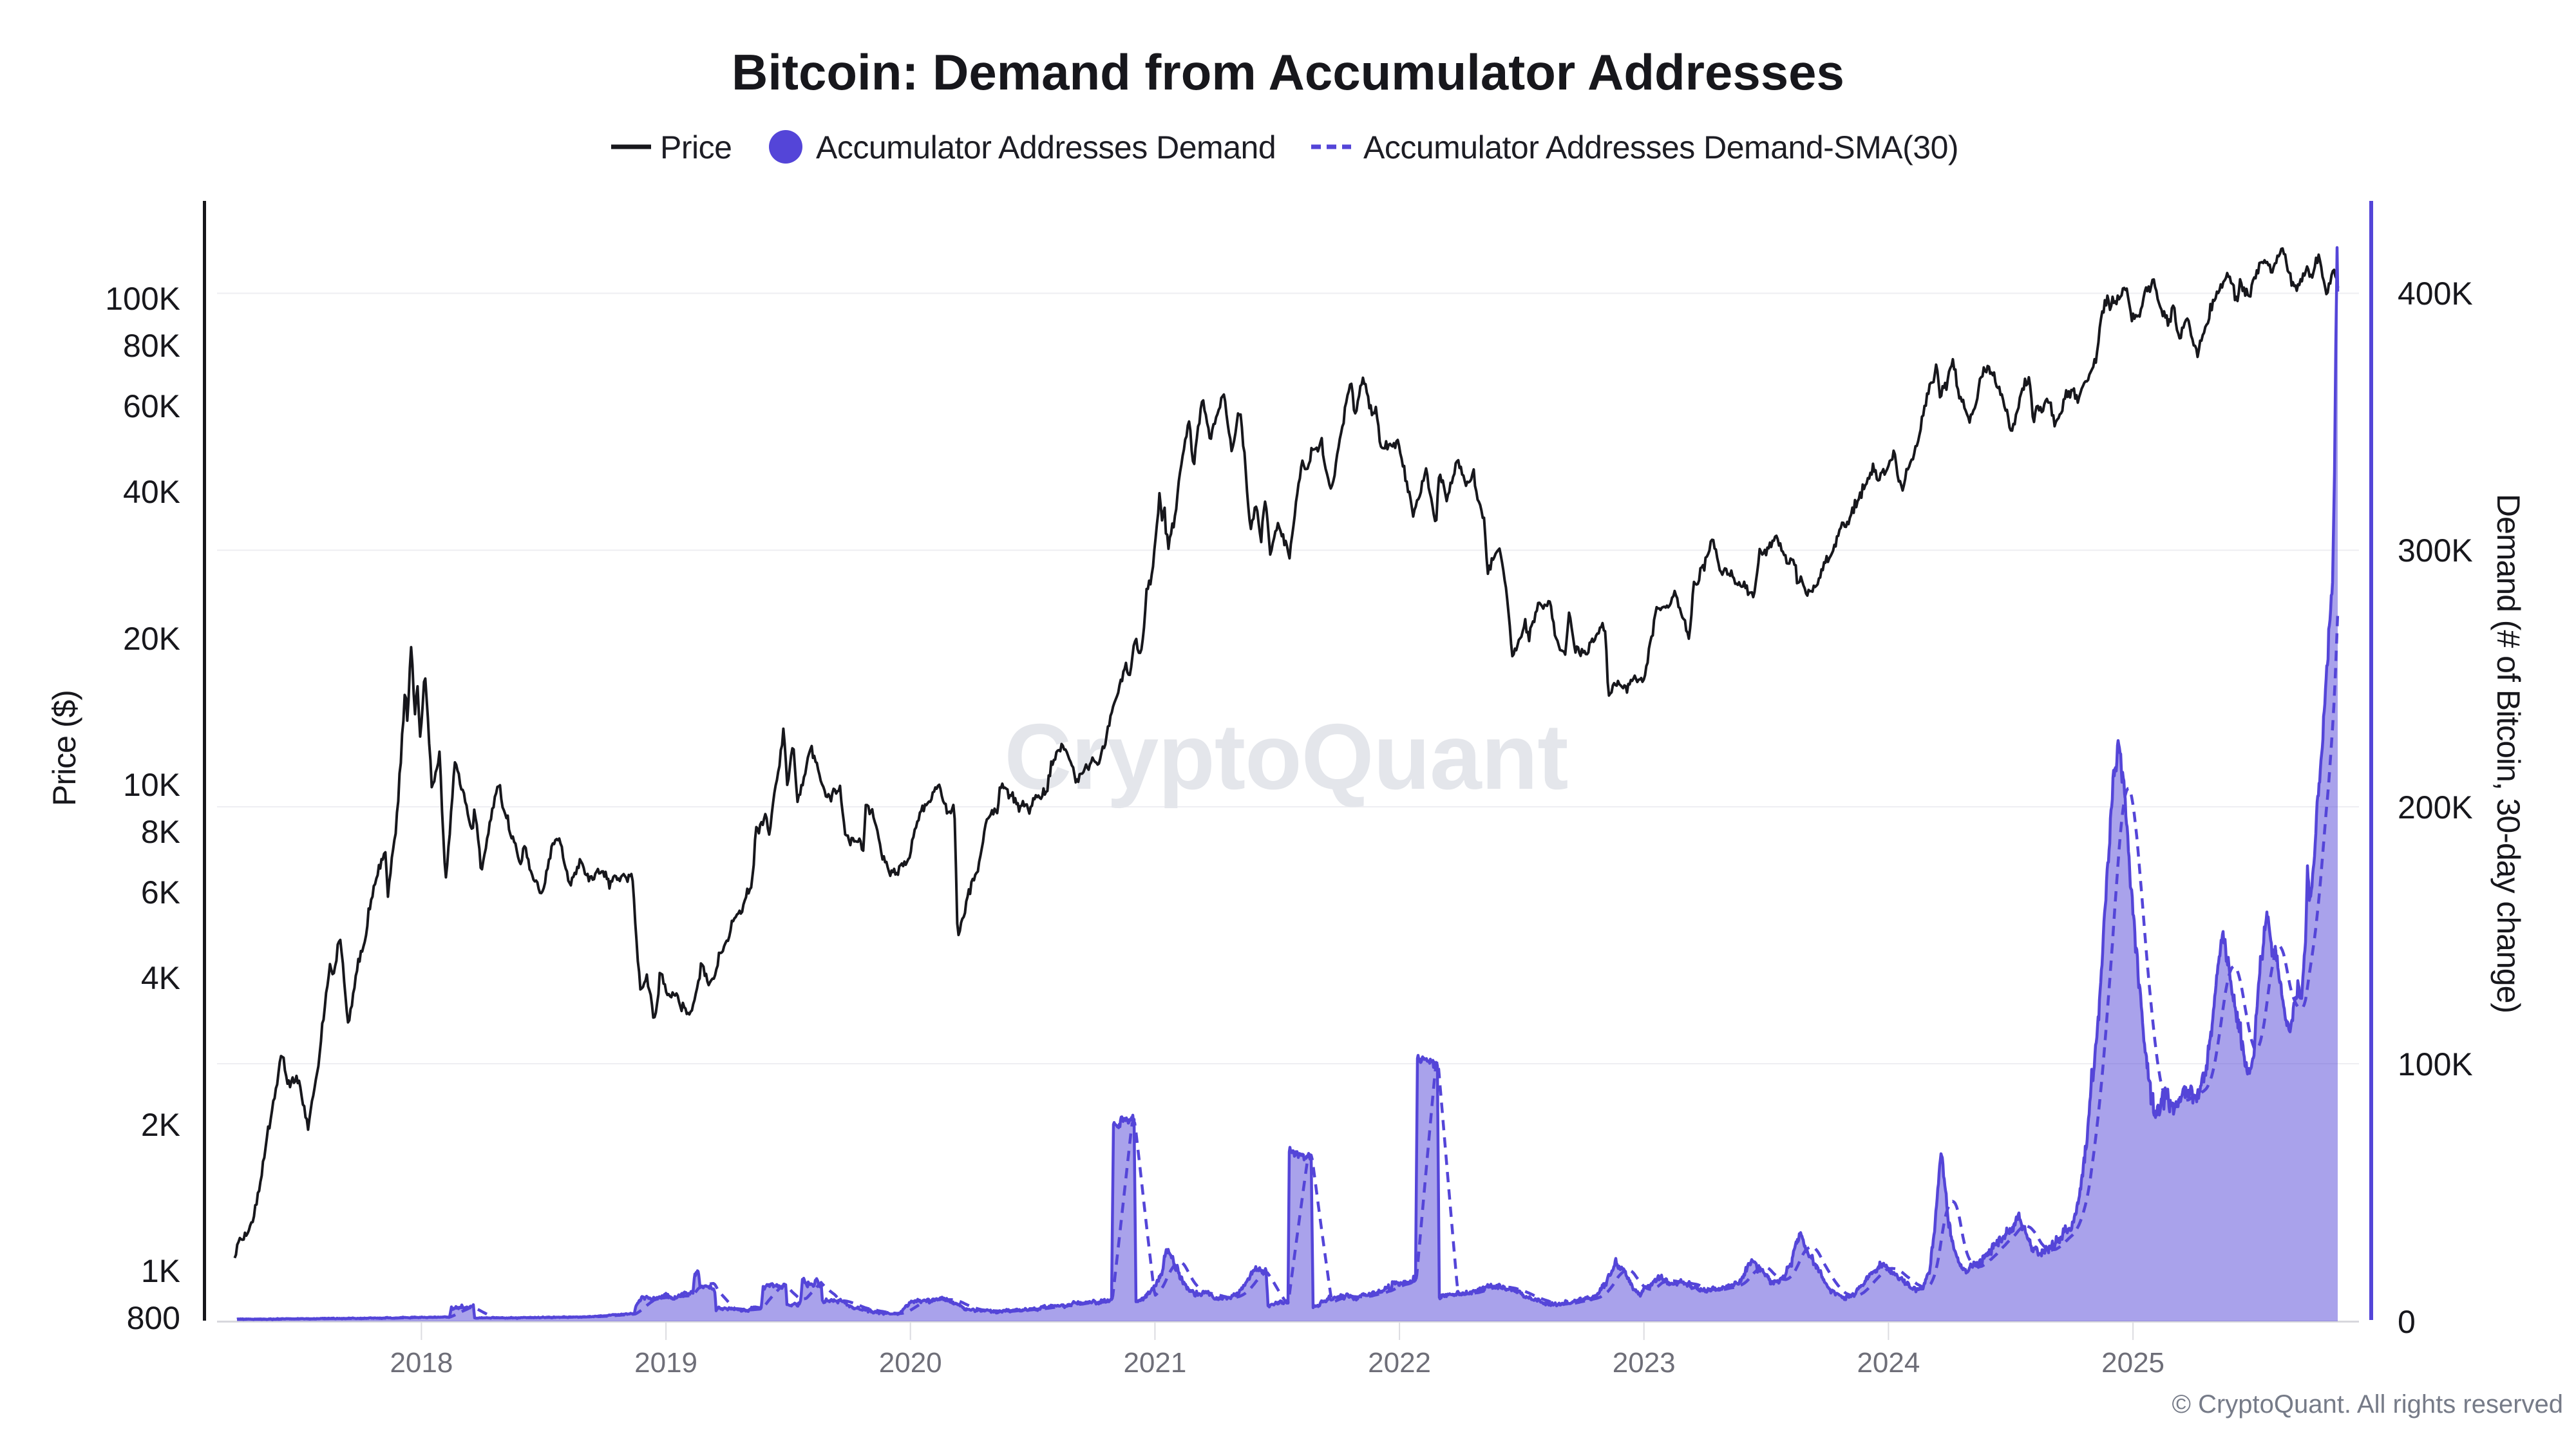 This screenshot has width=2576, height=1452. What do you see at coordinates (153, 1318) in the screenshot?
I see `svg-text: 800` at bounding box center [153, 1318].